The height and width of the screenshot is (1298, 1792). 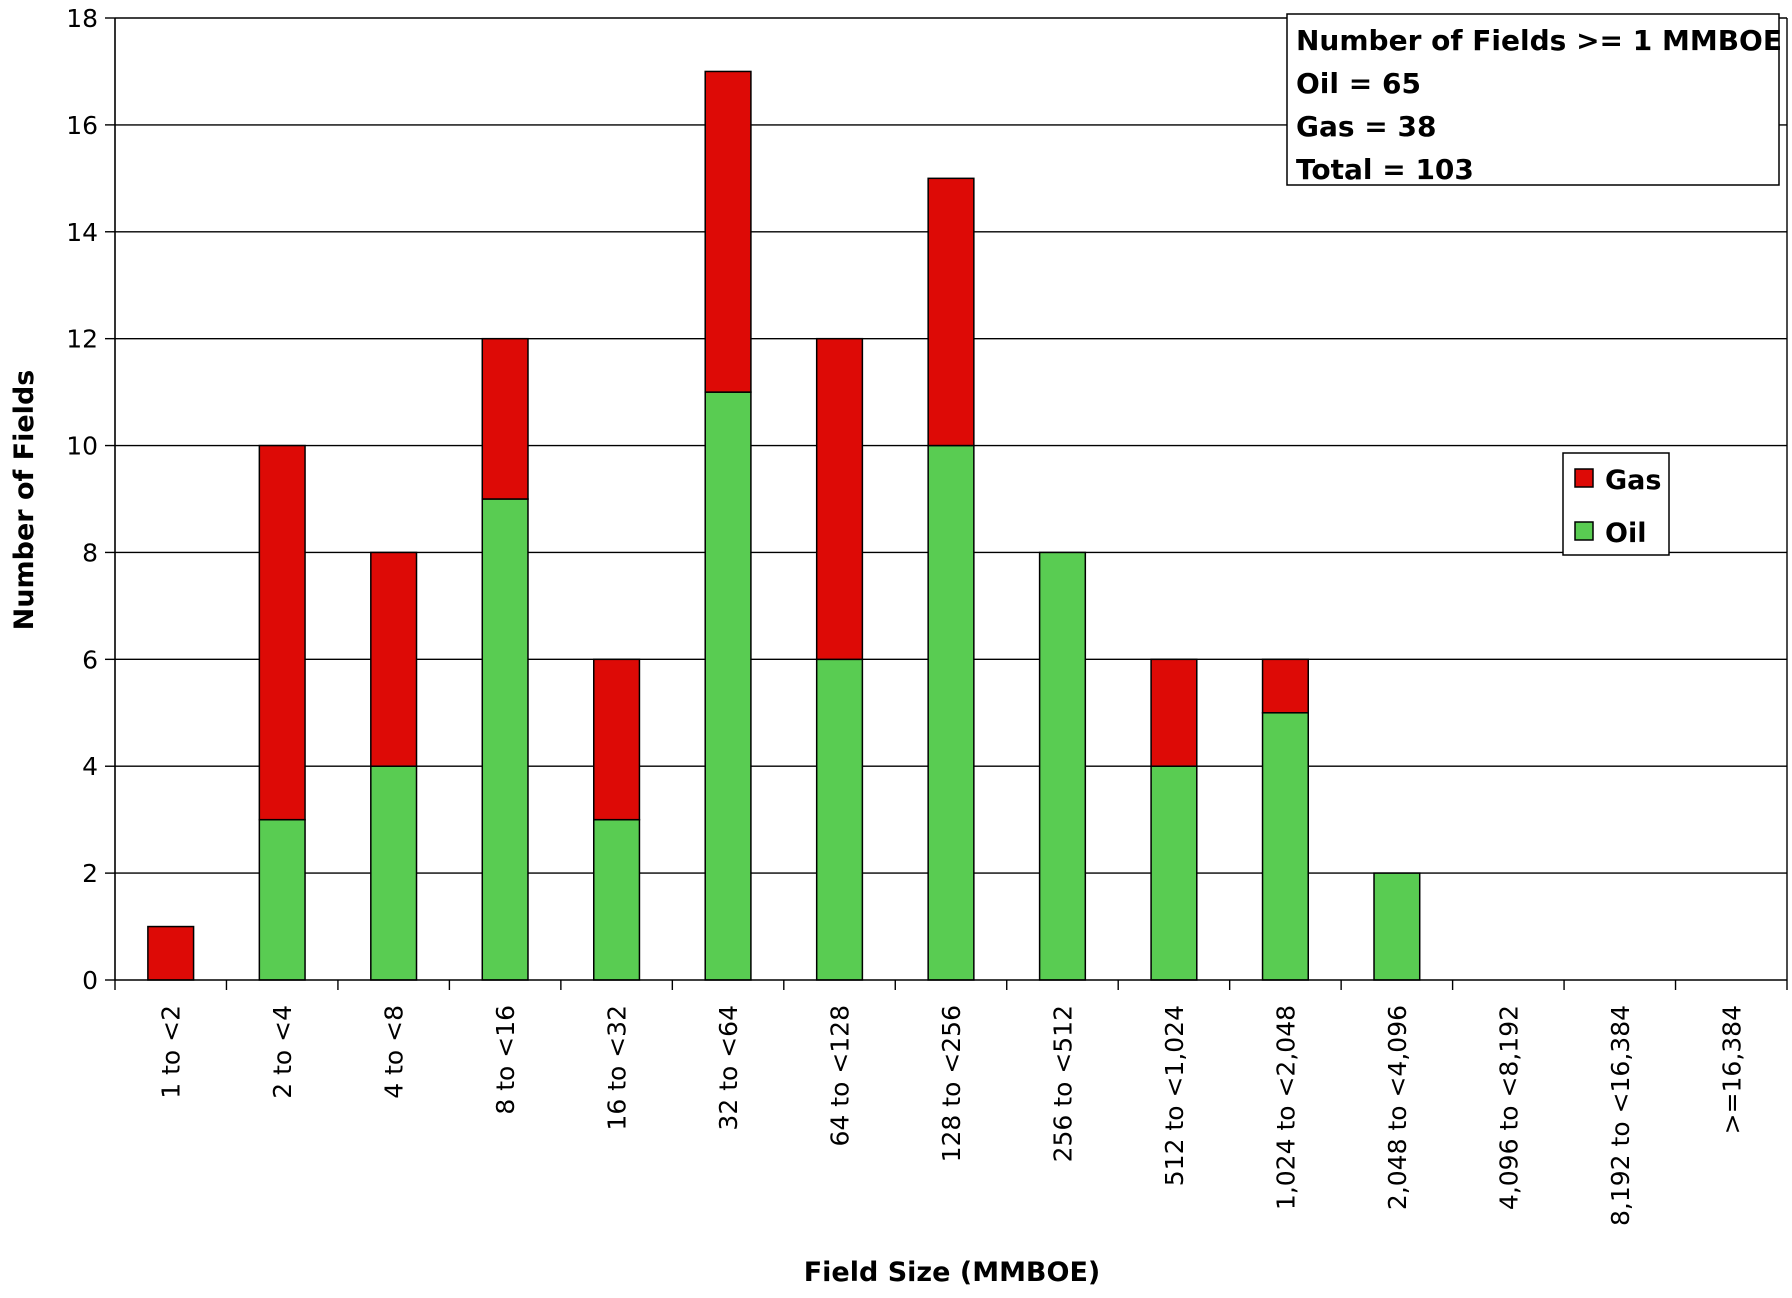 I want to click on y-tick-label: 12, so click(x=82, y=339).